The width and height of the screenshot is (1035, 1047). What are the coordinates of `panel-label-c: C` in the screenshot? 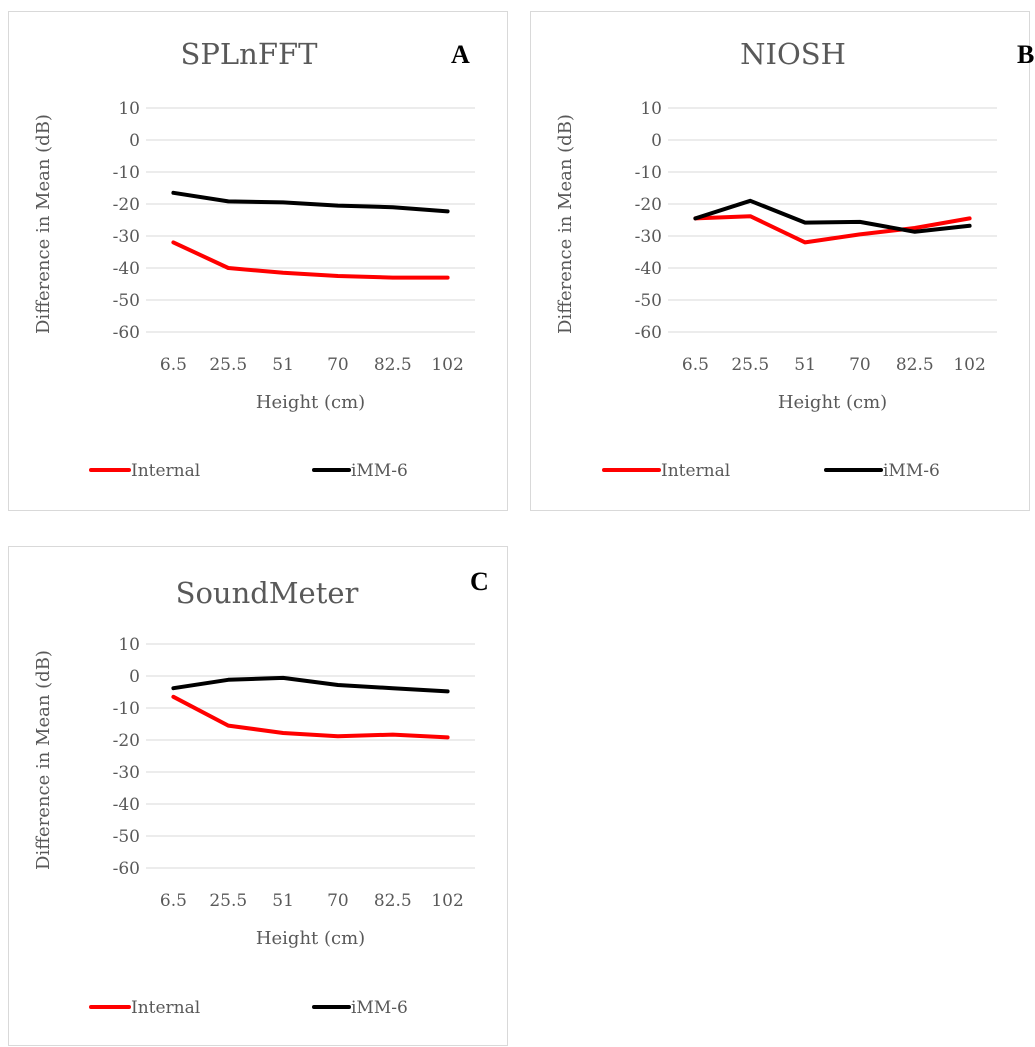 It's located at (479, 581).